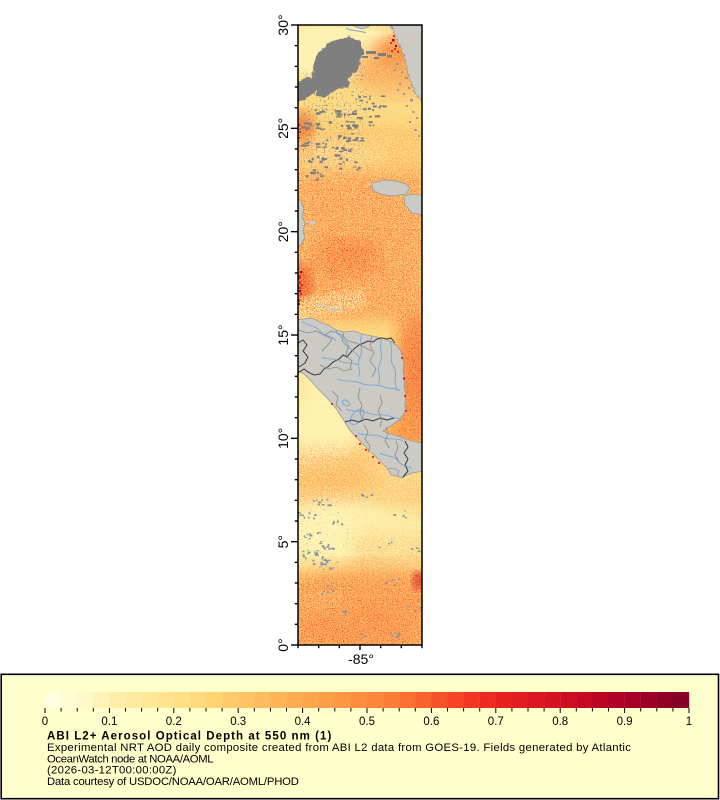 This screenshot has height=800, width=720. Describe the element at coordinates (283, 334) in the screenshot. I see `svg-text: 15°` at that location.